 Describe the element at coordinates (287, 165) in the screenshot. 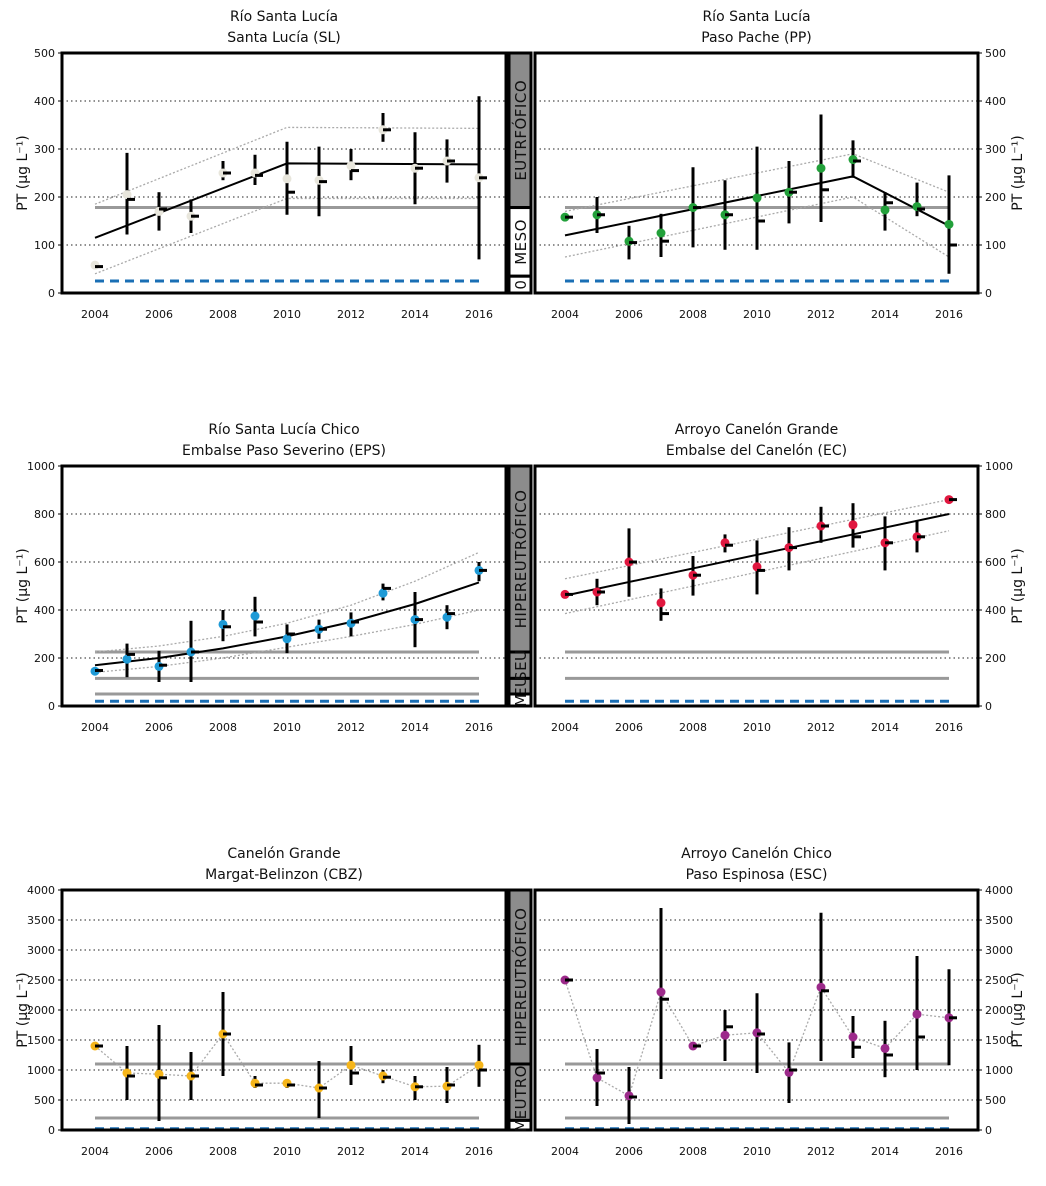

I see `ci-upper-line` at that location.